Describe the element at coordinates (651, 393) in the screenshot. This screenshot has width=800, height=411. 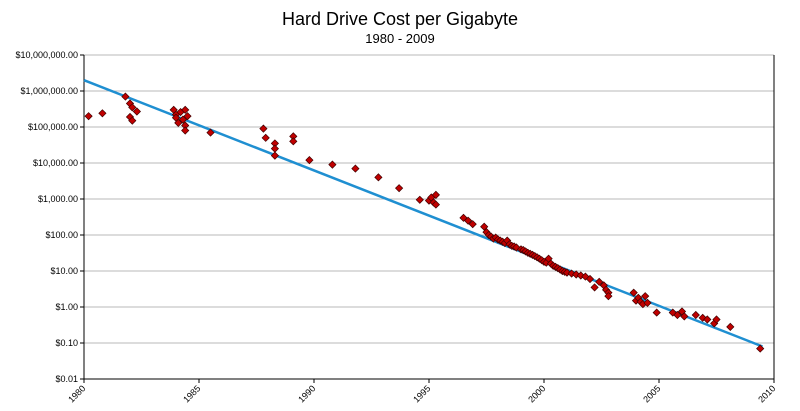
I see `x-tick-label: 2005` at that location.